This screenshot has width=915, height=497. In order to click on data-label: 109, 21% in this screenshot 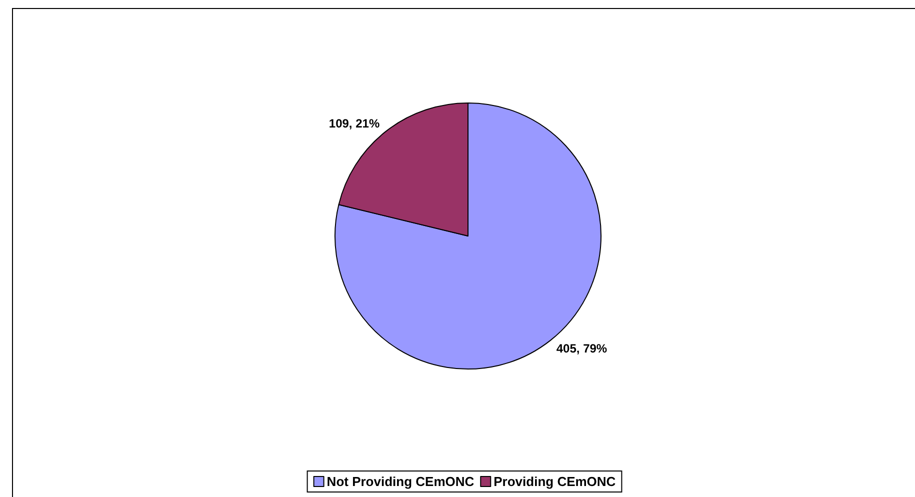, I will do `click(354, 123)`.